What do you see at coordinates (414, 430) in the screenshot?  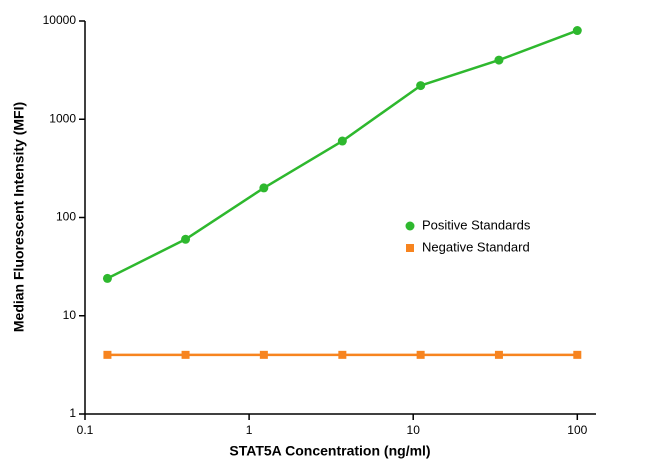 I see `x-tick-label: 10` at bounding box center [414, 430].